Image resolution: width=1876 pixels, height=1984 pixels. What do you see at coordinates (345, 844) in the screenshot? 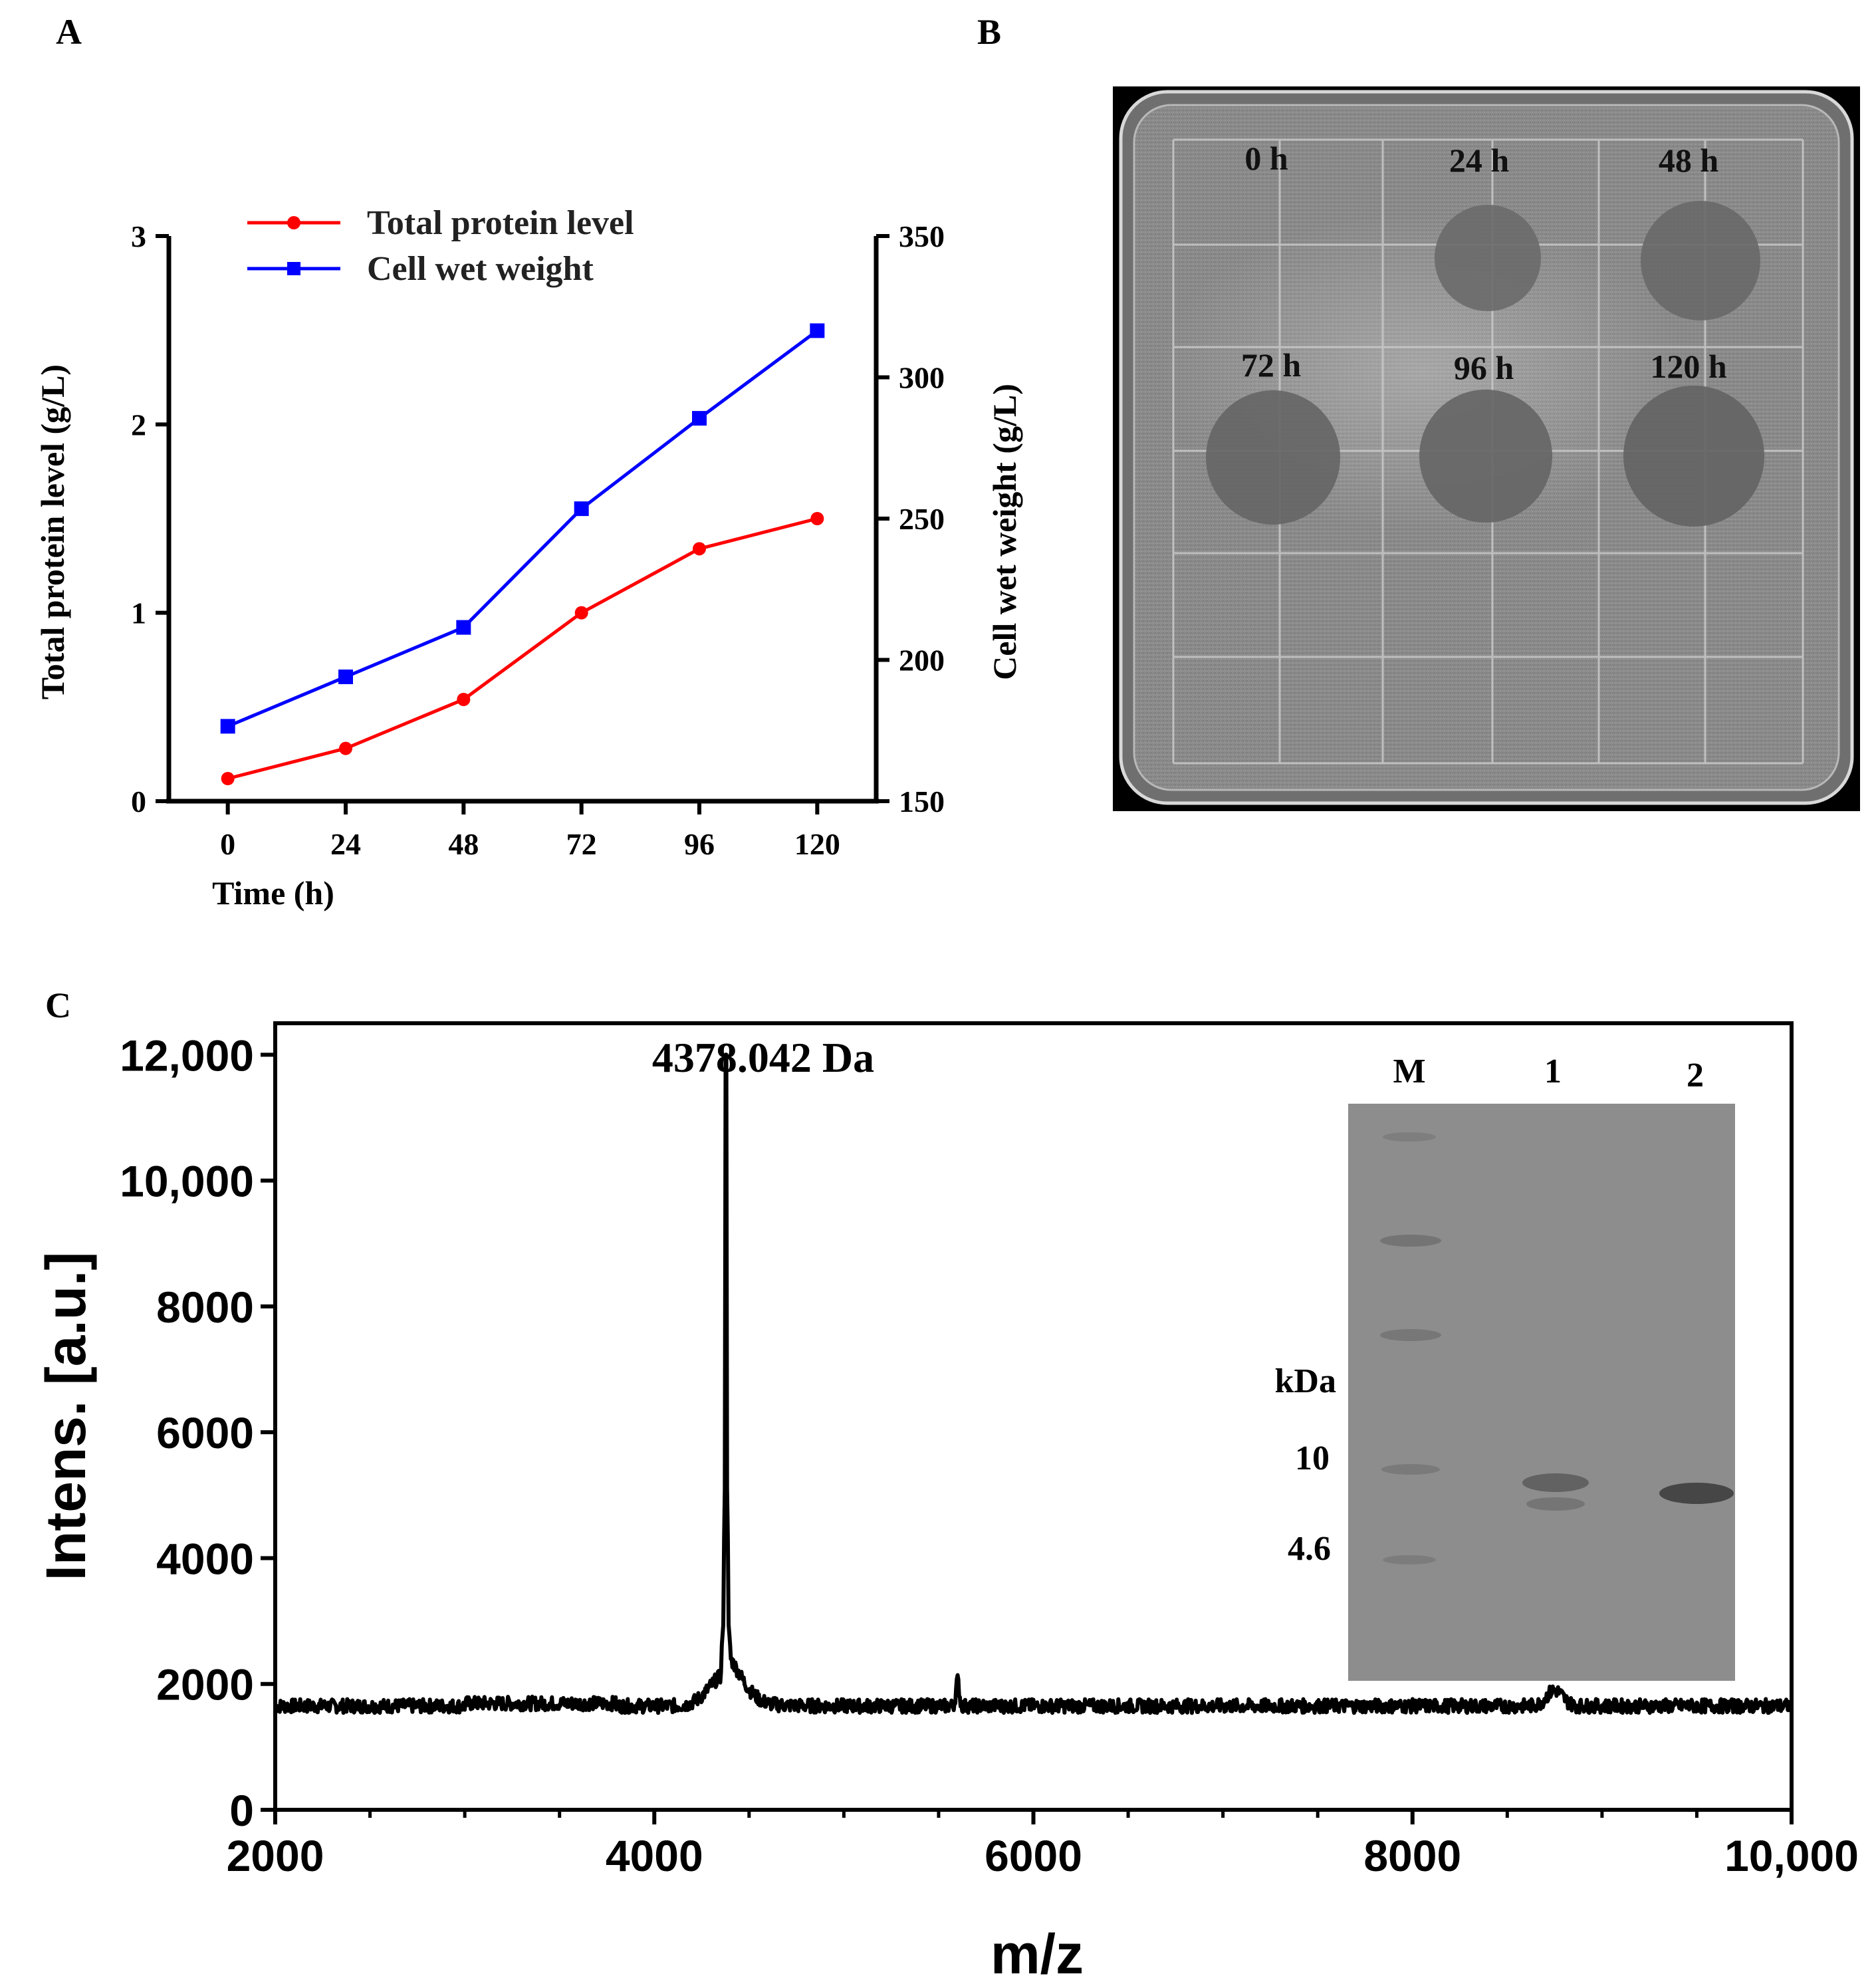
I see `x-tick-label: 24` at bounding box center [345, 844].